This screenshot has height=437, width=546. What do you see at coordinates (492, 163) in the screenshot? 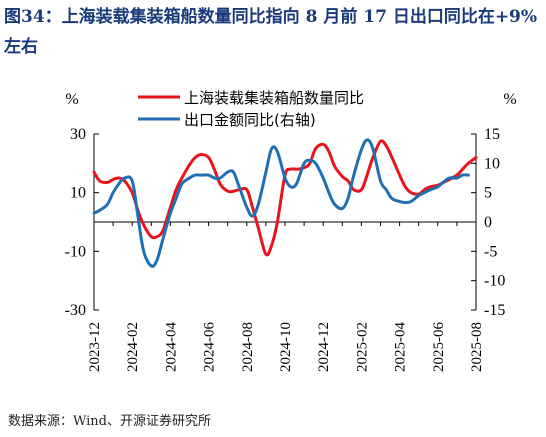
I see `right-tick-label: 10` at bounding box center [492, 163].